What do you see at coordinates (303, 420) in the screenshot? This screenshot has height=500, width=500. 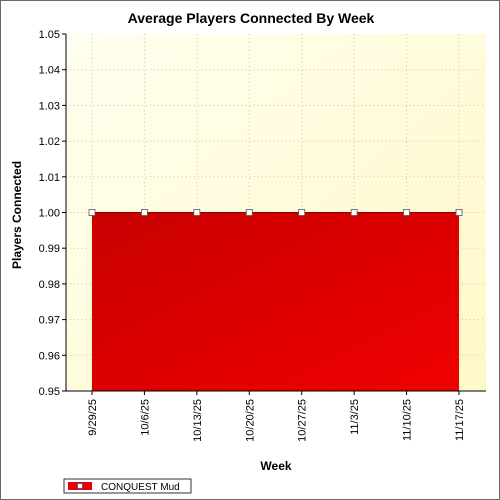 I see `x-tick-label: 10/27/25` at bounding box center [303, 420].